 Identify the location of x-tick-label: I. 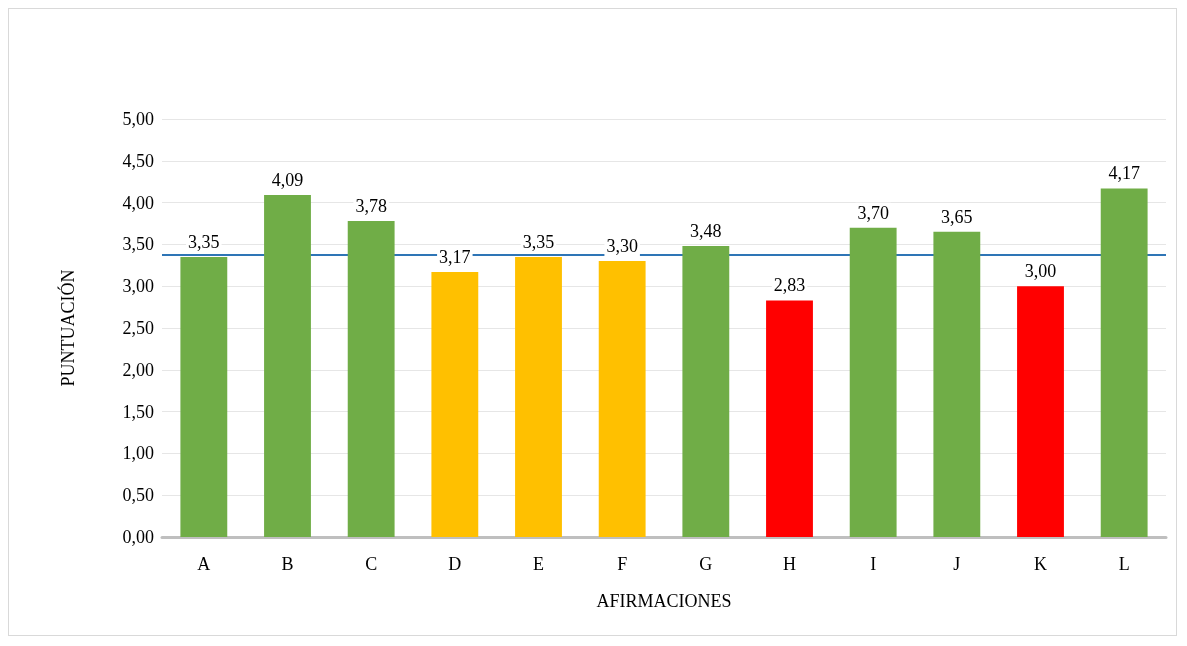
(873, 564).